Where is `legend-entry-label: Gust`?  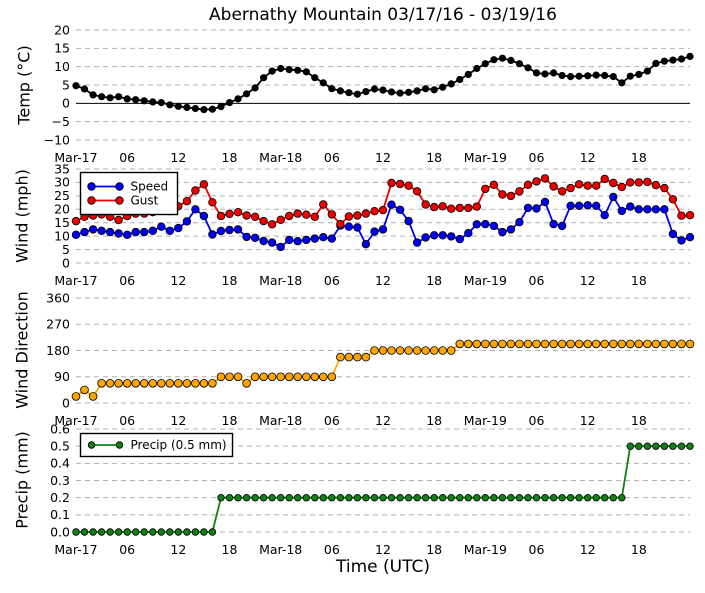
legend-entry-label: Gust is located at coordinates (145, 201).